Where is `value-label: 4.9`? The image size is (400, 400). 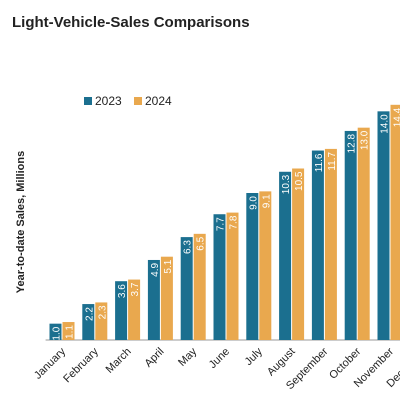
value-label: 4.9 is located at coordinates (155, 270).